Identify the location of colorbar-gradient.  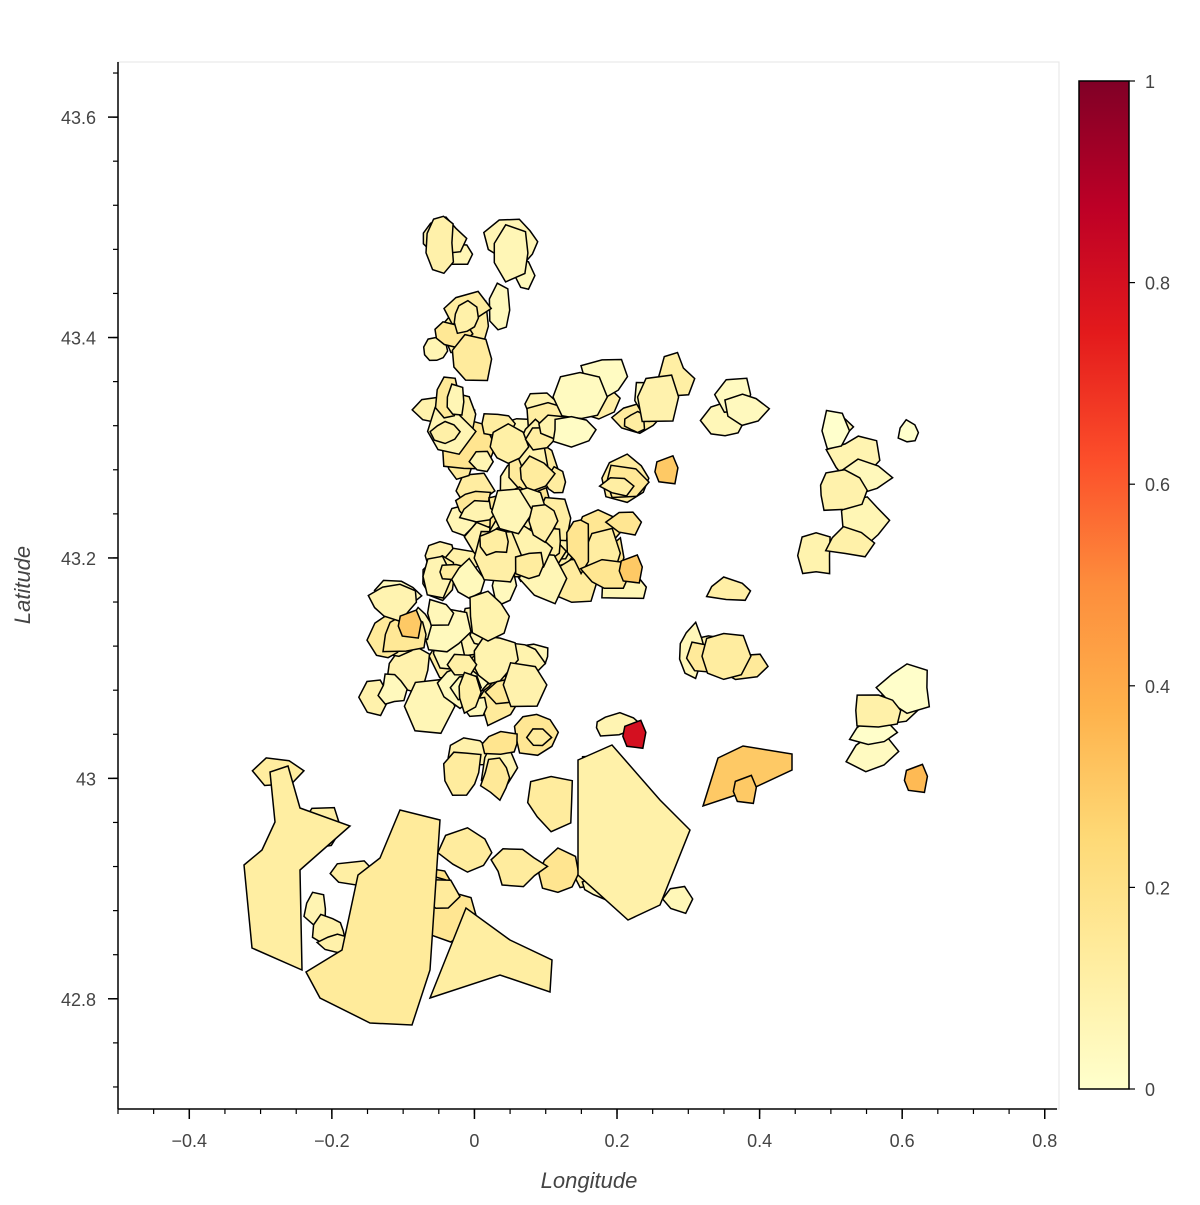
(1104, 585).